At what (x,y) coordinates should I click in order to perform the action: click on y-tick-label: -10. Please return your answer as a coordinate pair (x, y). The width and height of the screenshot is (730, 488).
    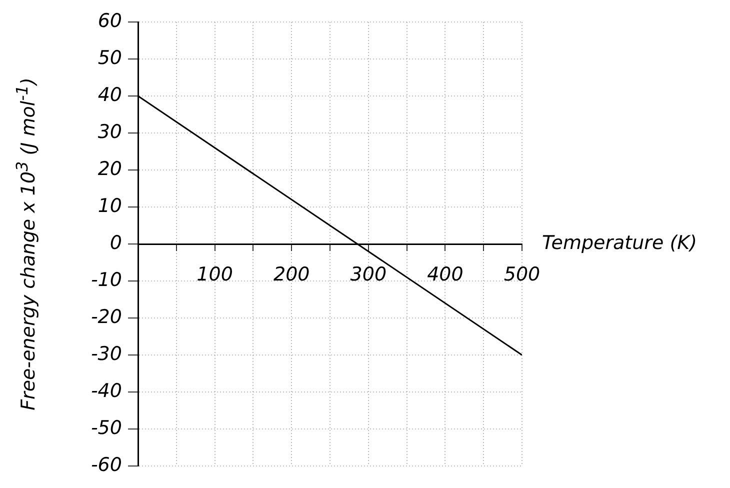
    Looking at the image, I should click on (106, 279).